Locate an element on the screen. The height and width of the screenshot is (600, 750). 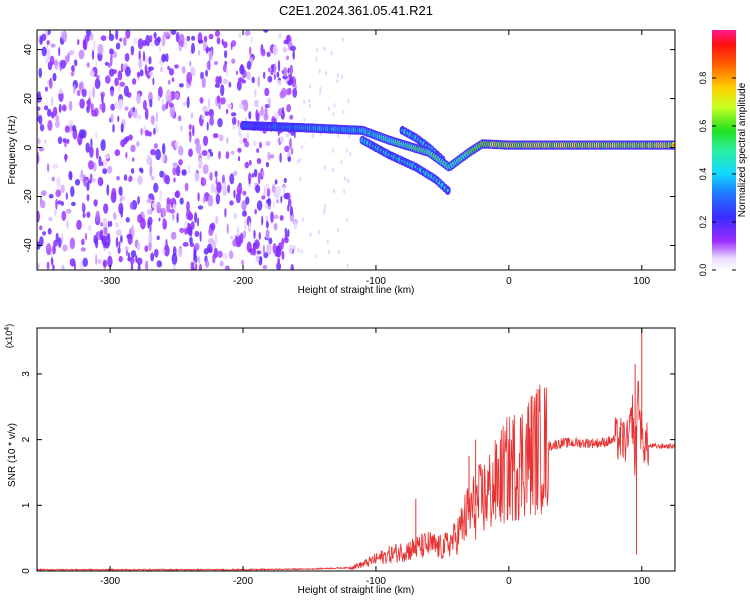
x-tick-label: -200 is located at coordinates (243, 581).